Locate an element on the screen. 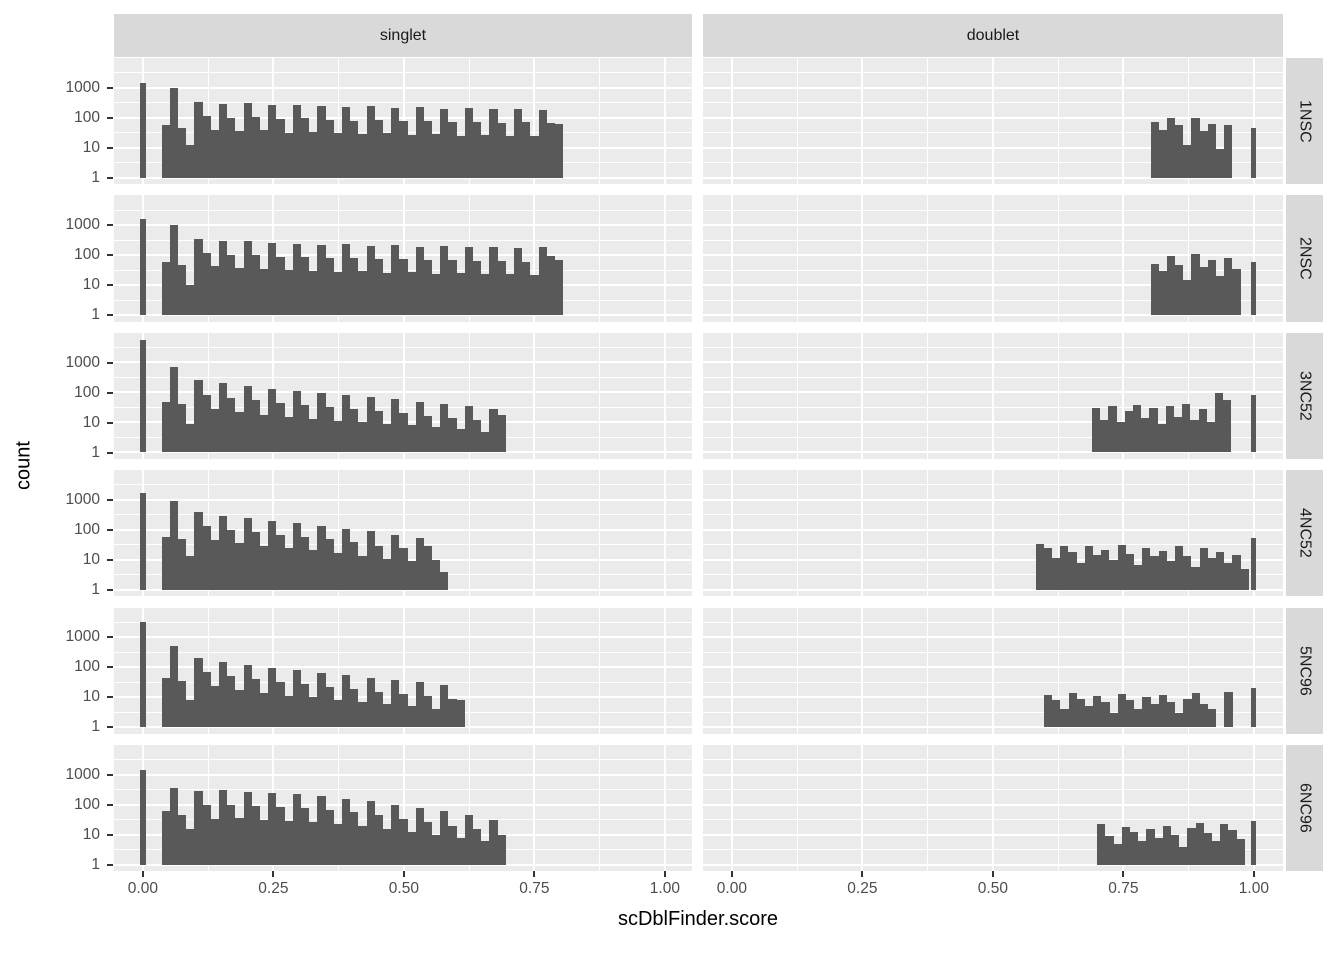 This screenshot has height=960, width=1344. panel-6NC96-doublet is located at coordinates (993, 808).